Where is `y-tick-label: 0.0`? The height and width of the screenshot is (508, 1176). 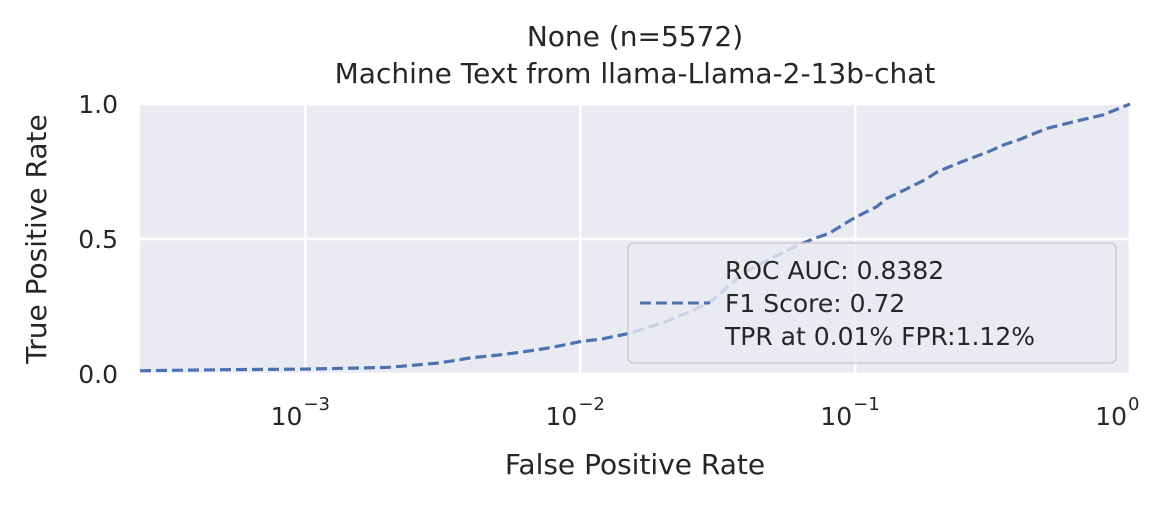 y-tick-label: 0.0 is located at coordinates (98, 374).